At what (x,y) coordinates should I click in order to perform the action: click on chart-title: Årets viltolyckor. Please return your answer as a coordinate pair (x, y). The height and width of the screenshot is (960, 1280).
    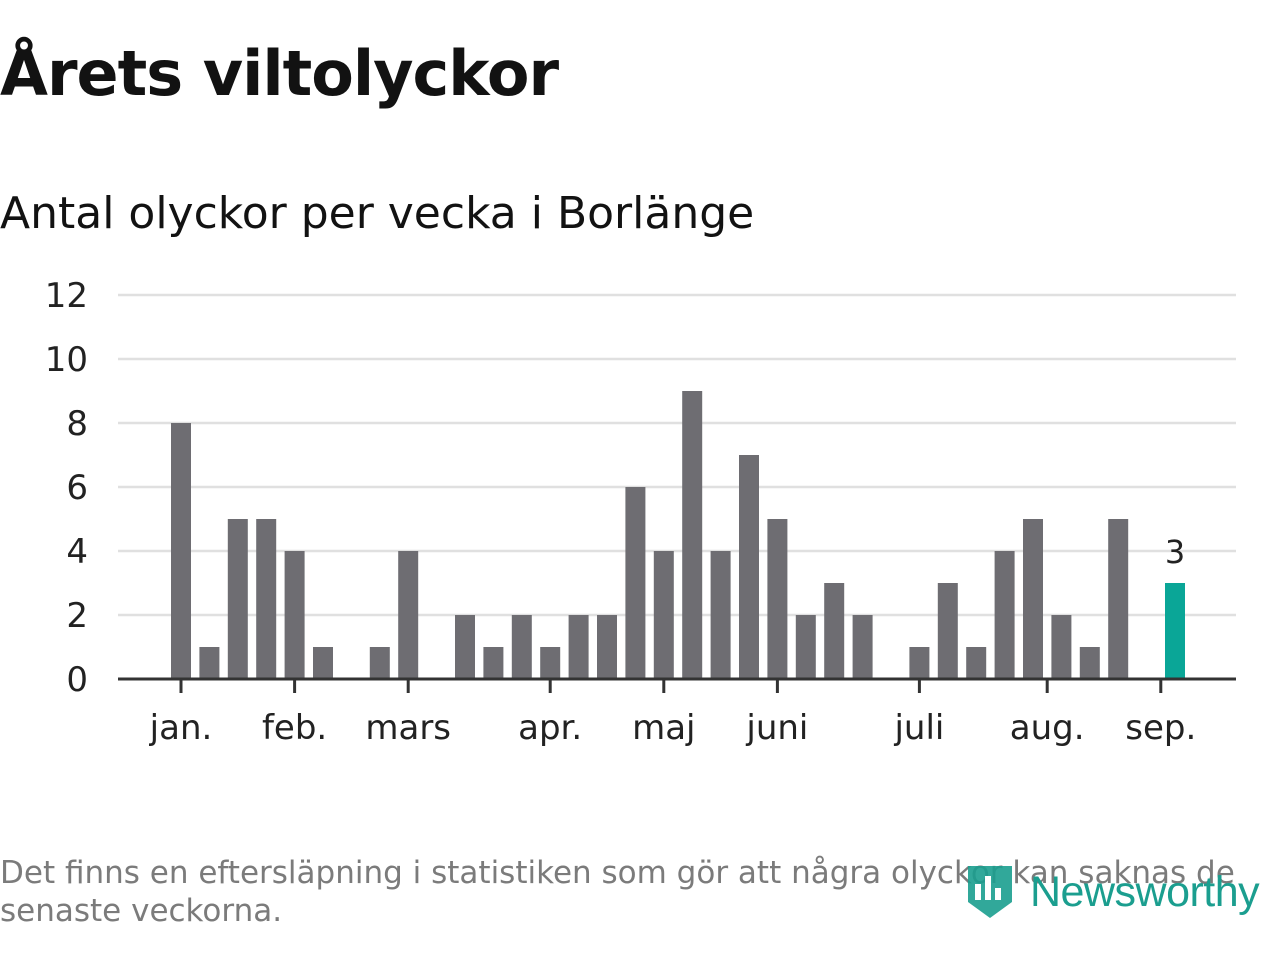
    Looking at the image, I should click on (279, 73).